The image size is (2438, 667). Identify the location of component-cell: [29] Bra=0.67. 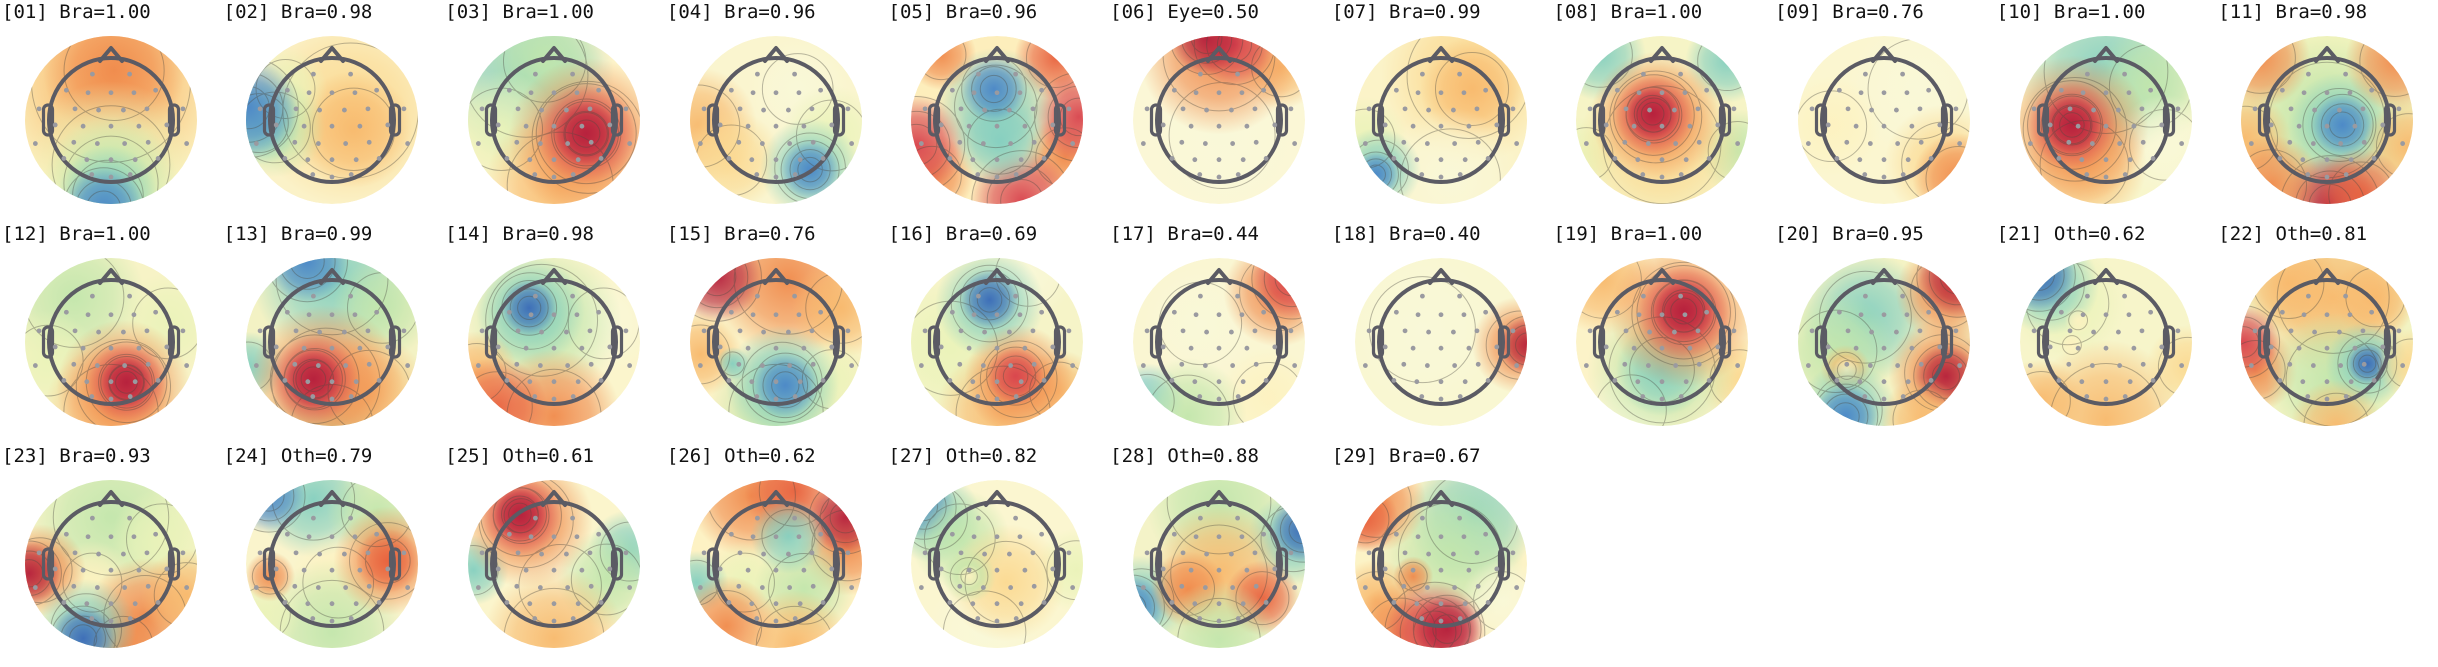
(1441, 555).